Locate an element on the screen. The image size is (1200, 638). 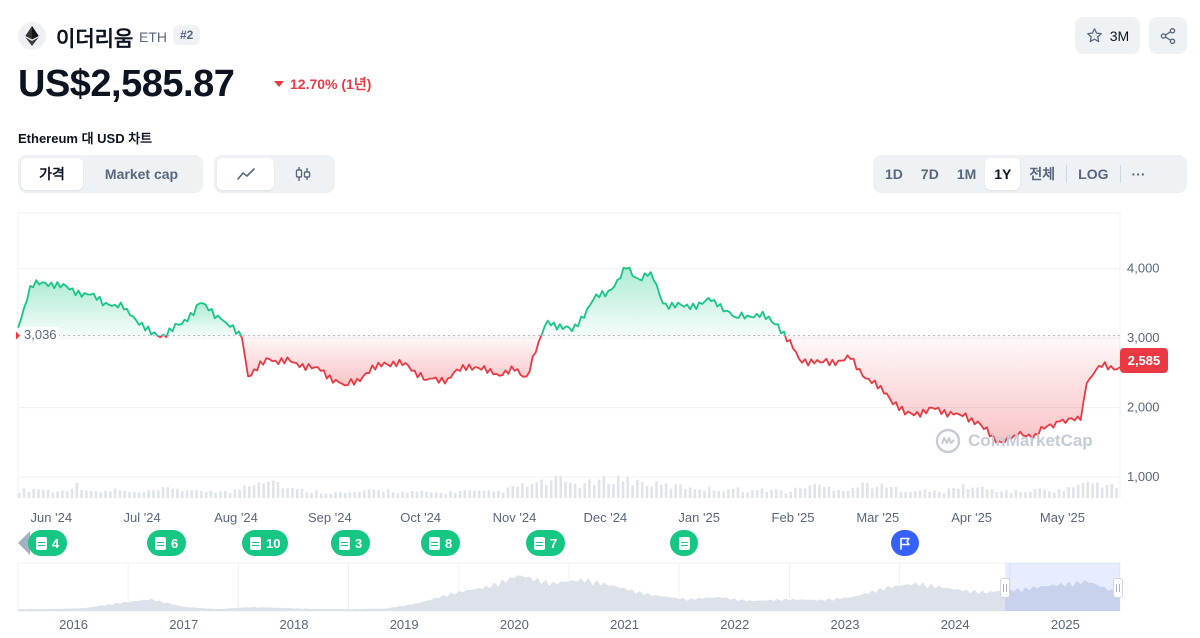
reference-marker is located at coordinates (18, 335).